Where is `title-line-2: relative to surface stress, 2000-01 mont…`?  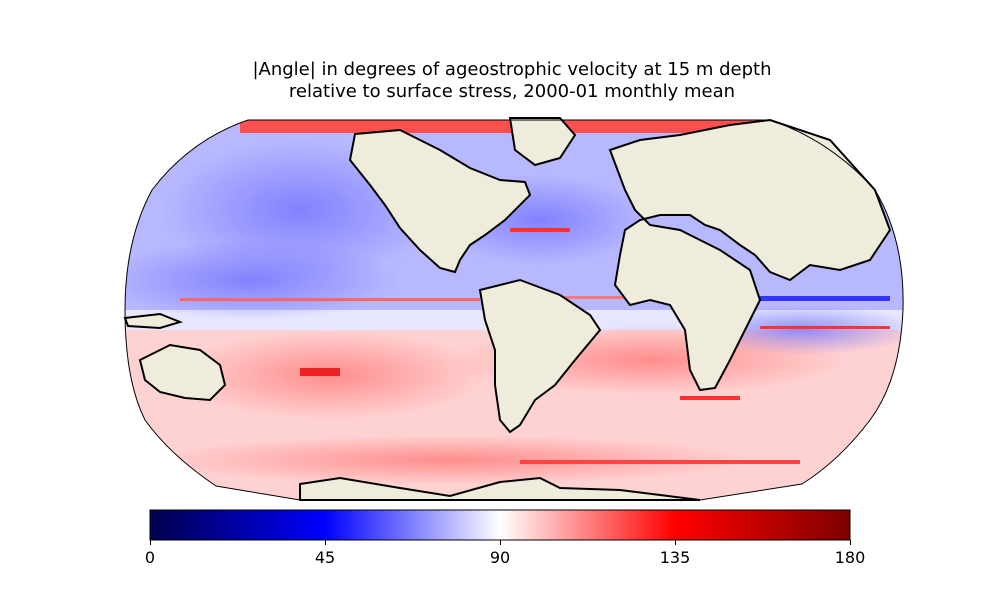 title-line-2: relative to surface stress, 2000-01 mont… is located at coordinates (512, 91).